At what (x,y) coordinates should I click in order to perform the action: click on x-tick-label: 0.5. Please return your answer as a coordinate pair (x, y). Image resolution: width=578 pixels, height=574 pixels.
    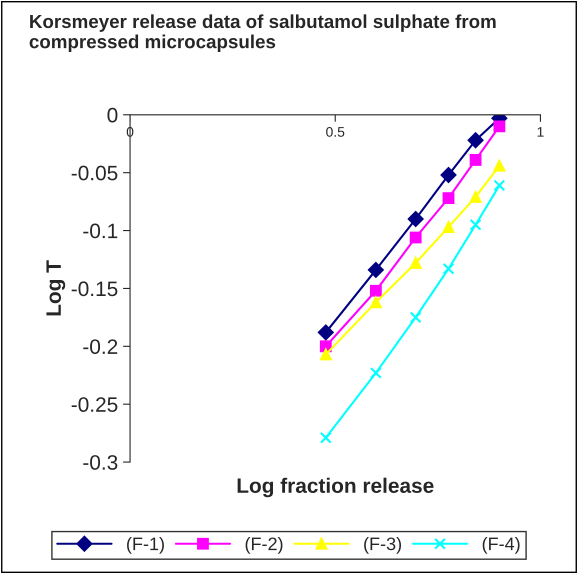
    Looking at the image, I should click on (335, 131).